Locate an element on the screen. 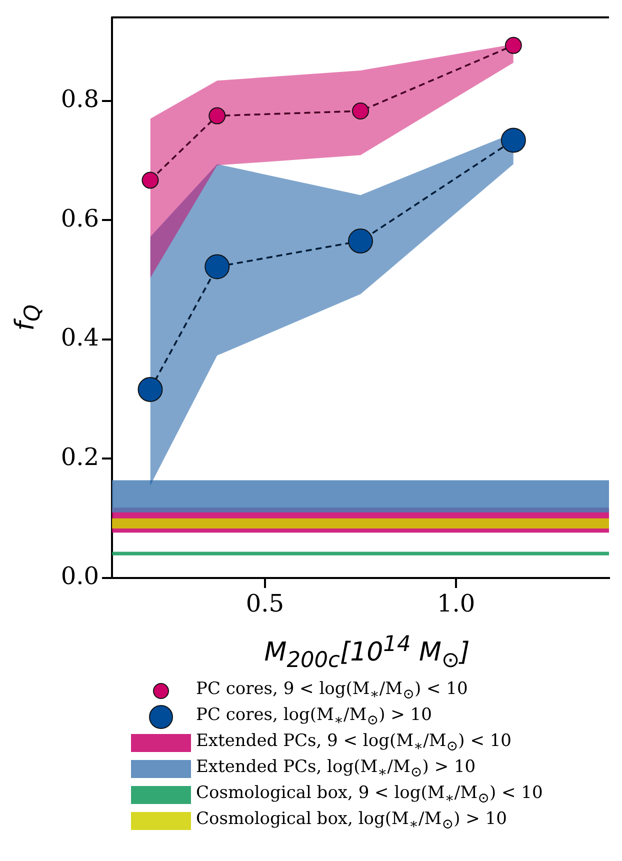 This screenshot has width=622, height=861. legend-label: PC cores, log(M$_{∗}$/M$_{⊙}$) > 10 is located at coordinates (314, 717).